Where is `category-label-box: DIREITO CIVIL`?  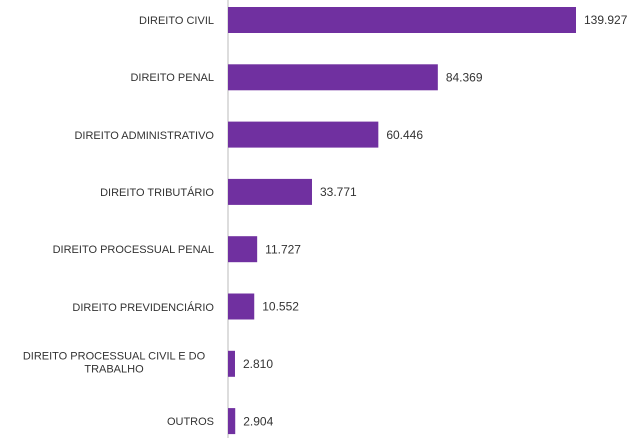 category-label-box: DIREITO CIVIL is located at coordinates (109, 20).